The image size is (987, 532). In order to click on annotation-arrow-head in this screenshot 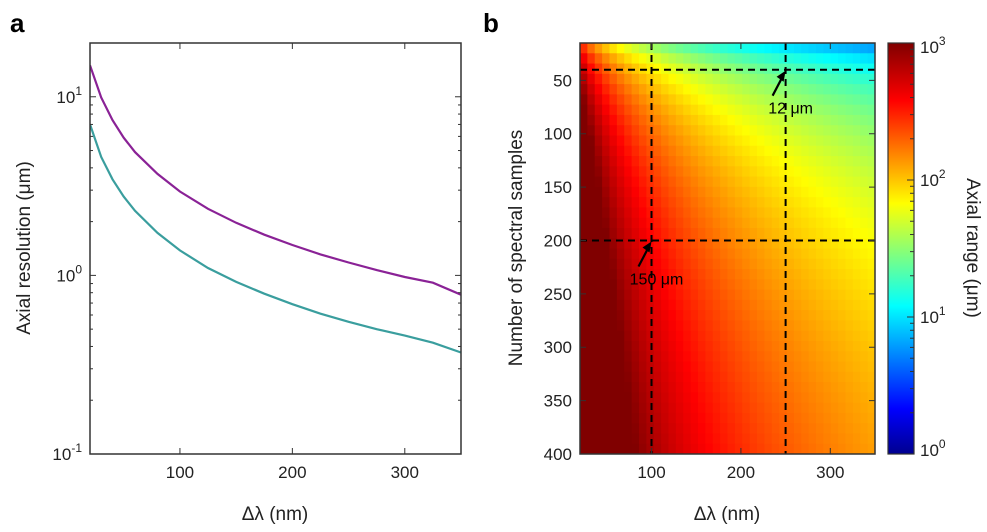, I will do `click(781, 76)`.